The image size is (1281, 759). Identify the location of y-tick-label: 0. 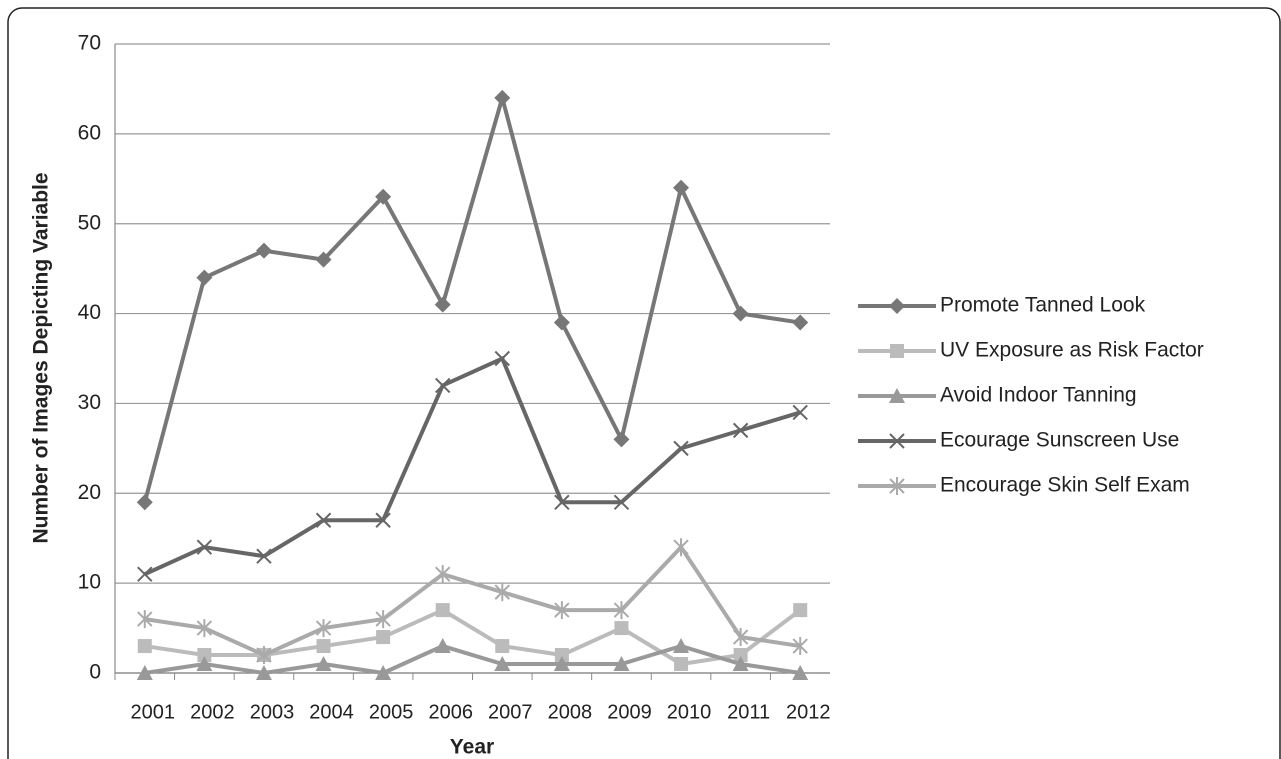
(95, 672).